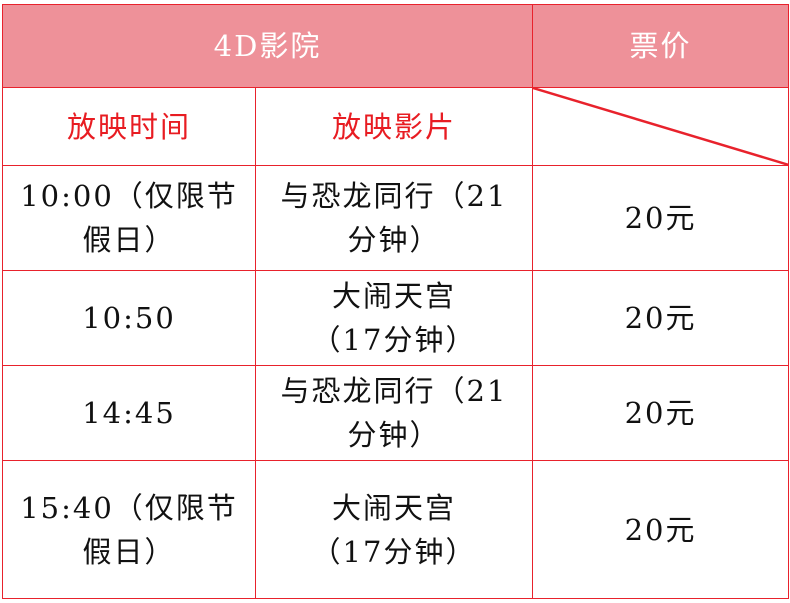 The height and width of the screenshot is (603, 790). Describe the element at coordinates (267, 46) in the screenshot. I see `header-cinema: 4D影院` at that location.